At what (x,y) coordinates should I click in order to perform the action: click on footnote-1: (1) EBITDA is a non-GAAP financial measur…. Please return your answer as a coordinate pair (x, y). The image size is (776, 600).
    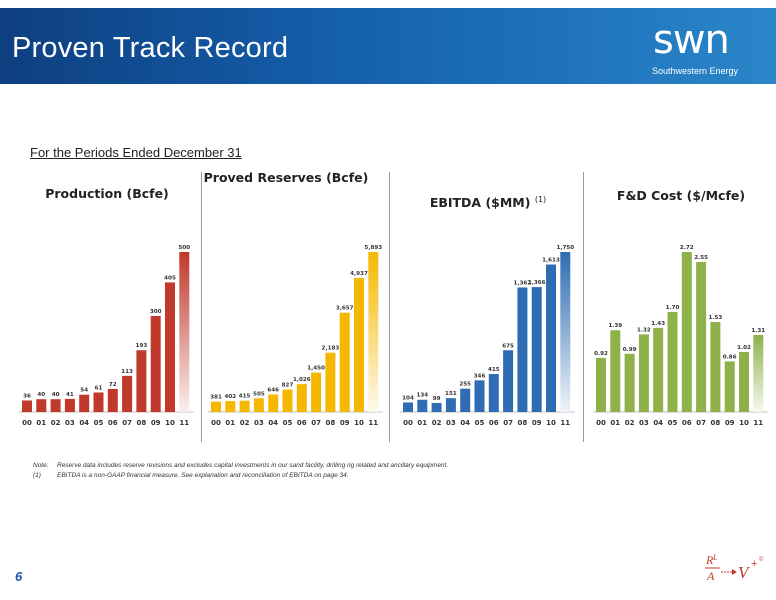
    Looking at the image, I should click on (191, 475).